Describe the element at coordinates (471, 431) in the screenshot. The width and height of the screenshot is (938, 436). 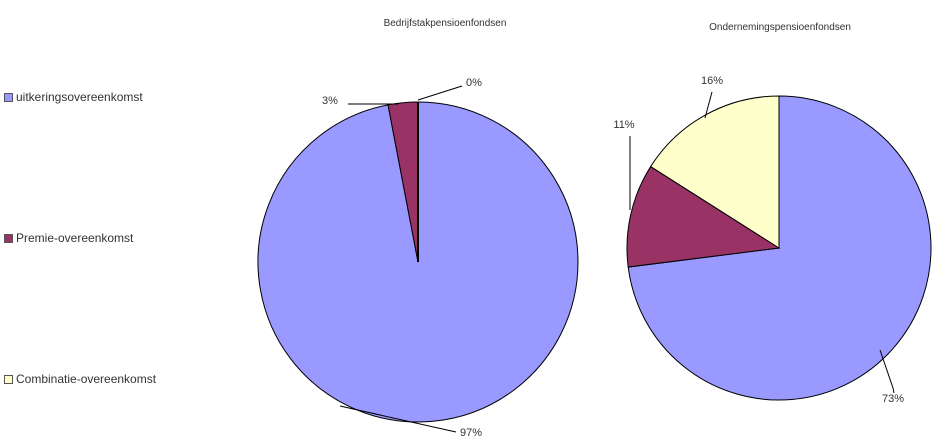
I see `pie1-label-uitkeringsovereenkomst: 97%` at that location.